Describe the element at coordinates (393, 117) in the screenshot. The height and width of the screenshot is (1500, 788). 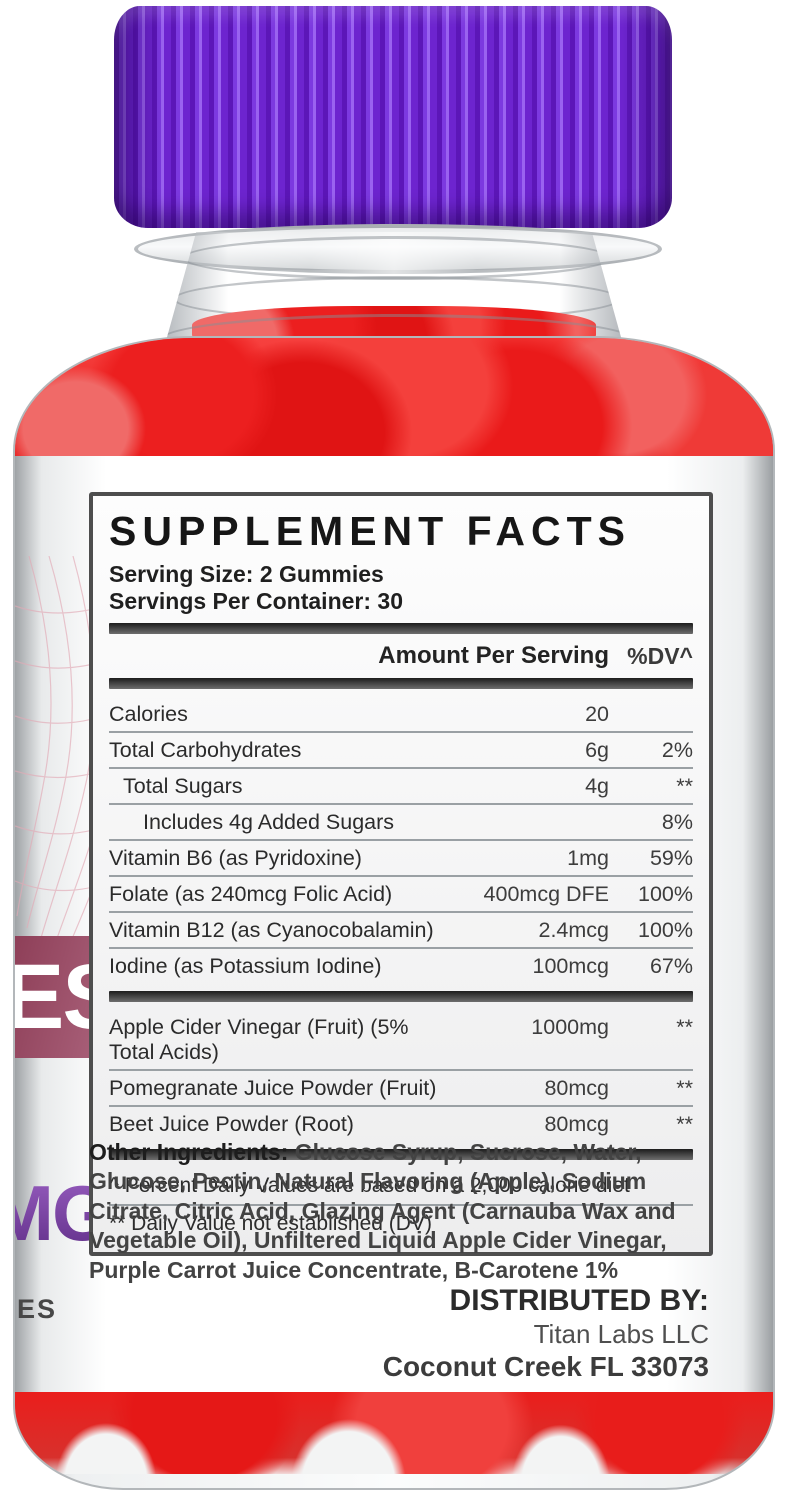
I see `bottle-cap` at that location.